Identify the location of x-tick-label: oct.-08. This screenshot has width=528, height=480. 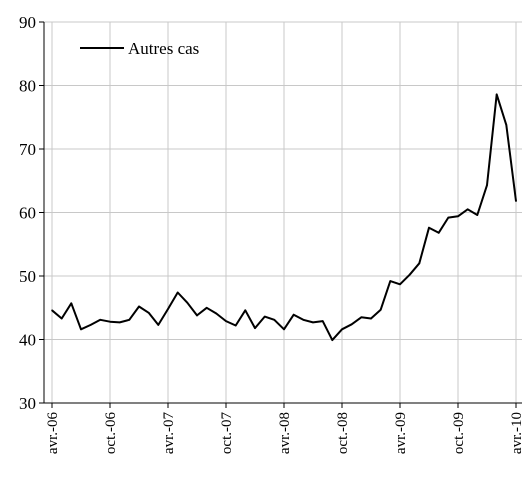
(343, 433).